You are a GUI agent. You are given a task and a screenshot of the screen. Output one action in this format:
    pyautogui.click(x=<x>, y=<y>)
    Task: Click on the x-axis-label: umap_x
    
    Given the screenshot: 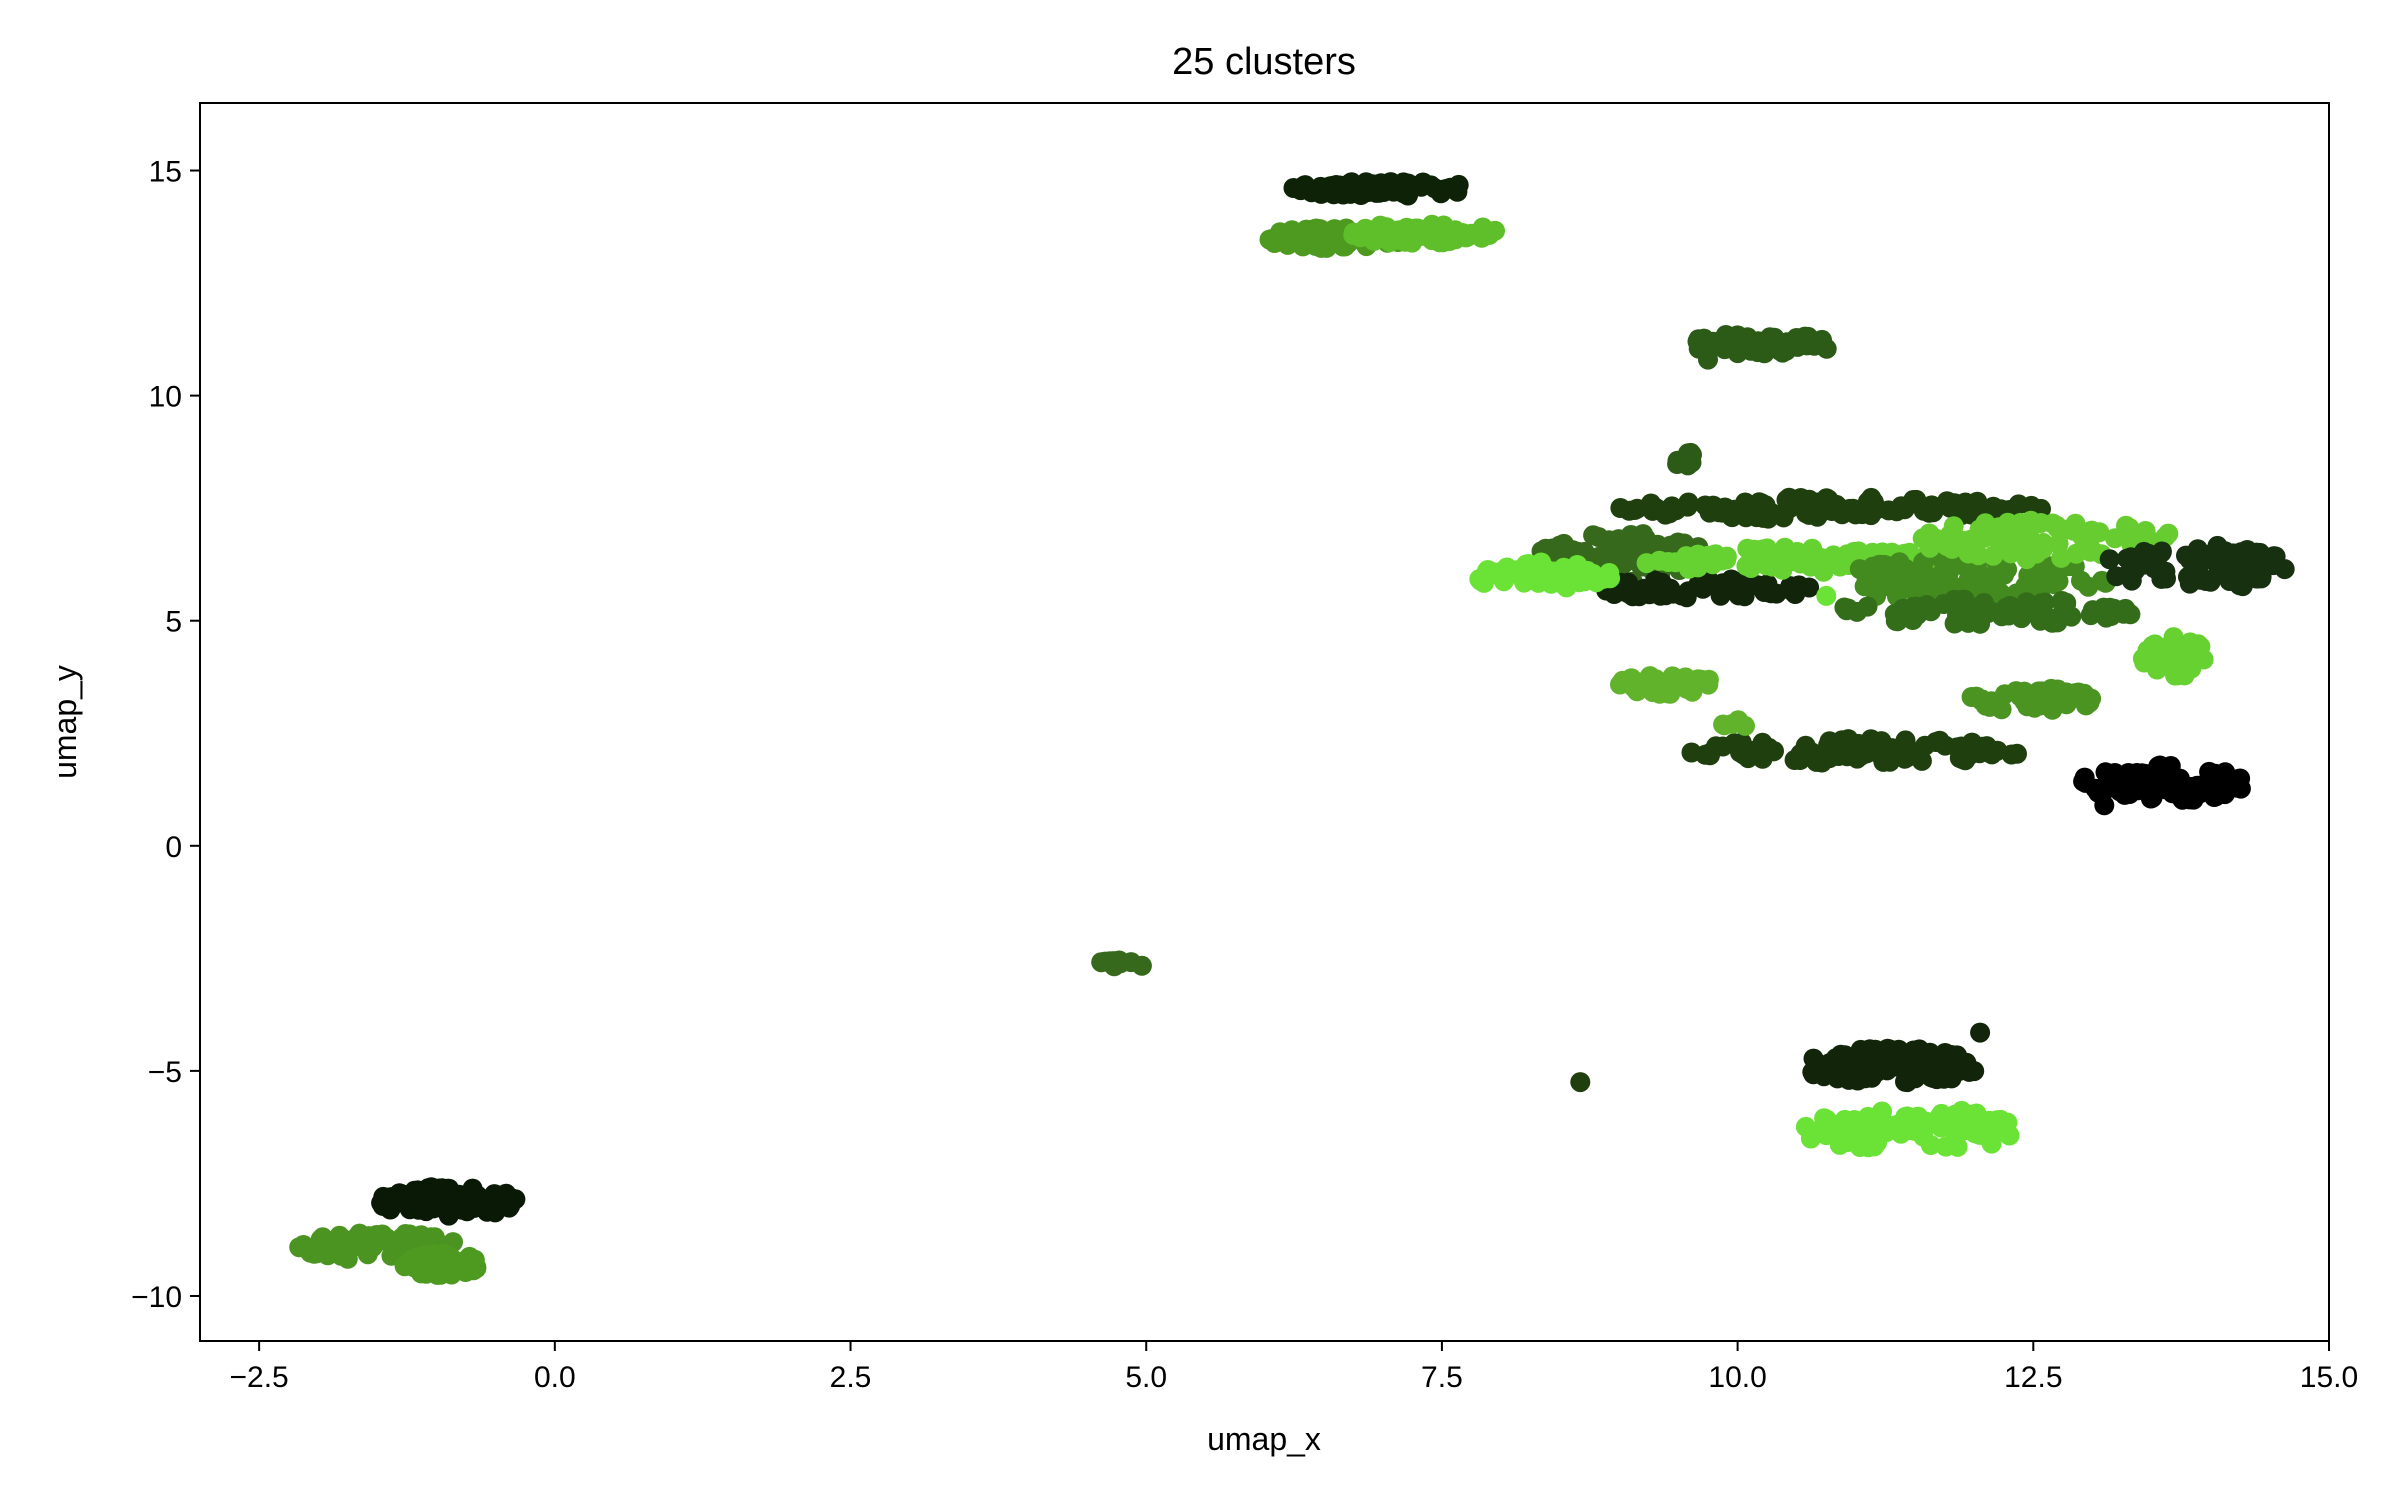 What is the action you would take?
    pyautogui.click(x=1264, y=1439)
    